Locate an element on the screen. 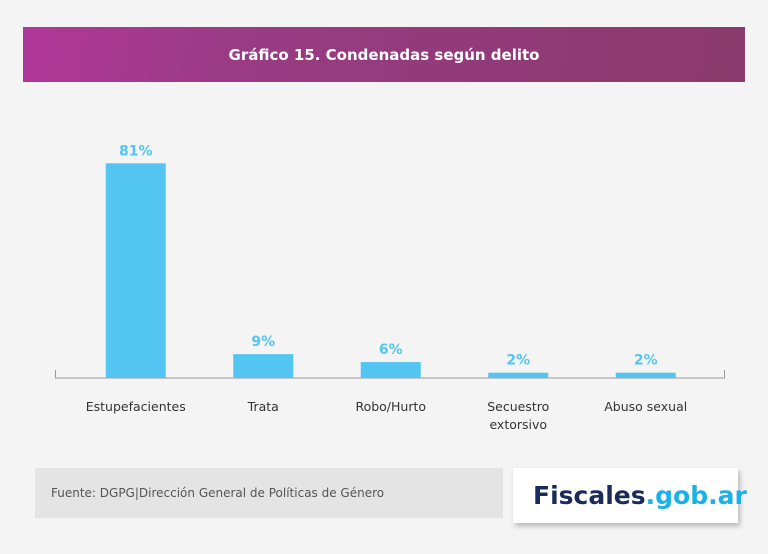  chart-title: Gráfico 15. Condenadas según delito is located at coordinates (384, 54).